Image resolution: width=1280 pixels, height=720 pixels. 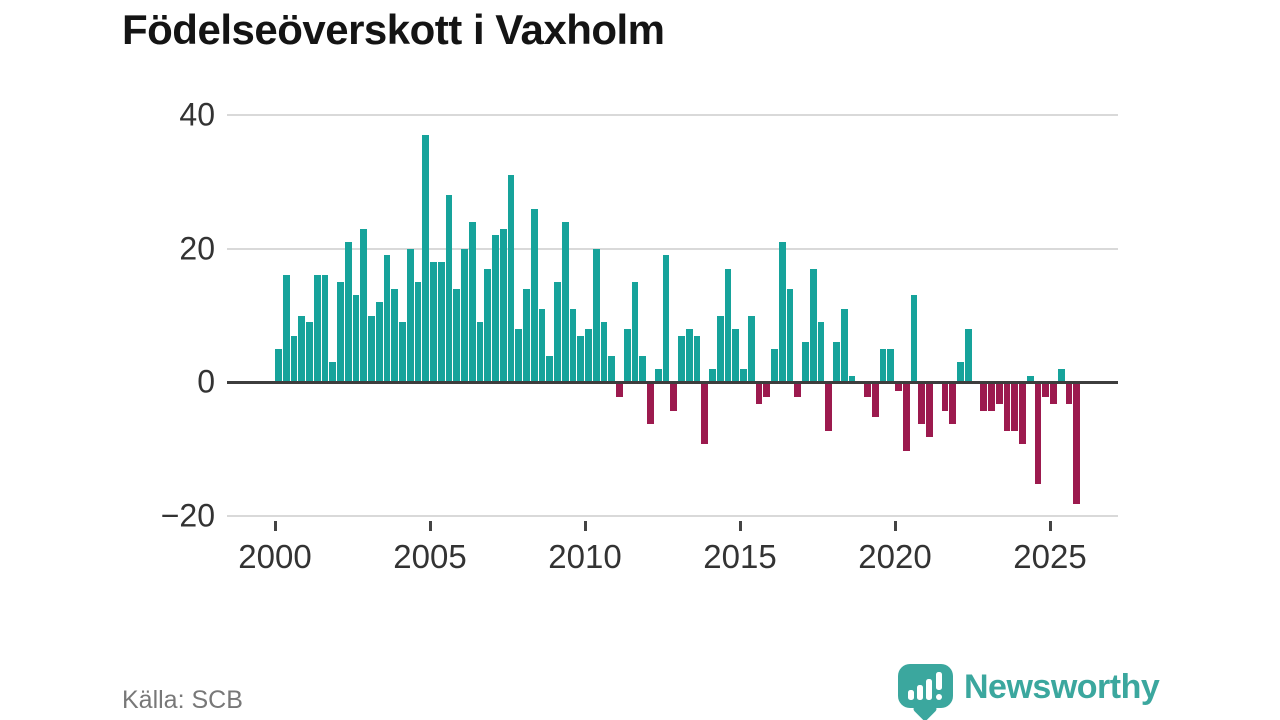 What do you see at coordinates (449, 289) in the screenshot?
I see `bar-2005Q3` at bounding box center [449, 289].